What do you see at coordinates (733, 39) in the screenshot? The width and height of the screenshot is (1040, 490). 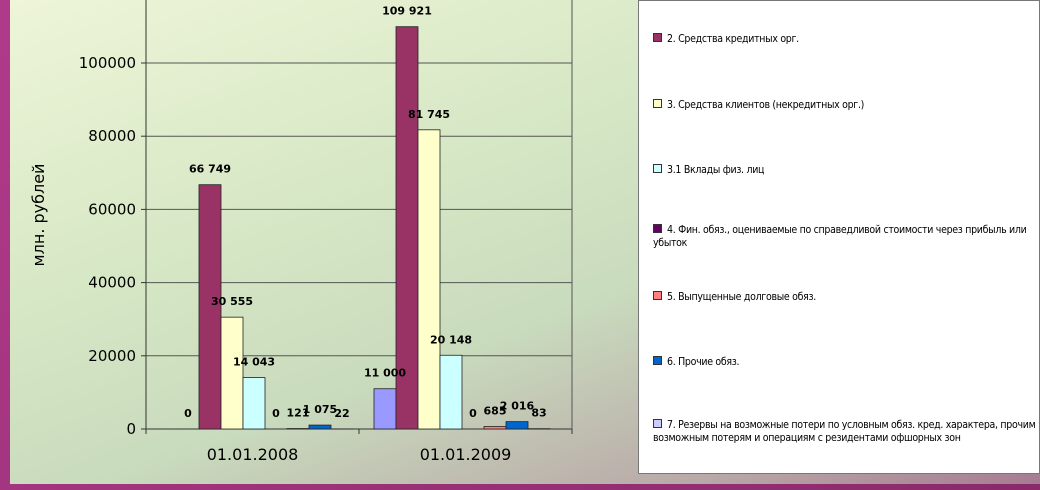 I see `legend-label: 2. Средства кредитных орг.` at bounding box center [733, 39].